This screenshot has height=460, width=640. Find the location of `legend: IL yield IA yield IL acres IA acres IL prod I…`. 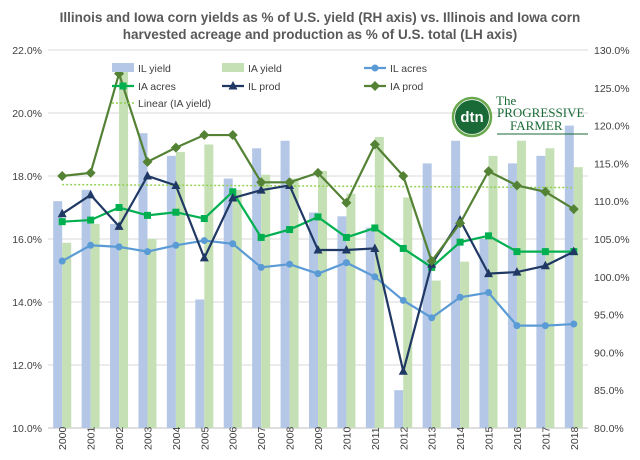

legend: IL yield IA yield IL acres IA acres IL prod I… is located at coordinates (269, 86).